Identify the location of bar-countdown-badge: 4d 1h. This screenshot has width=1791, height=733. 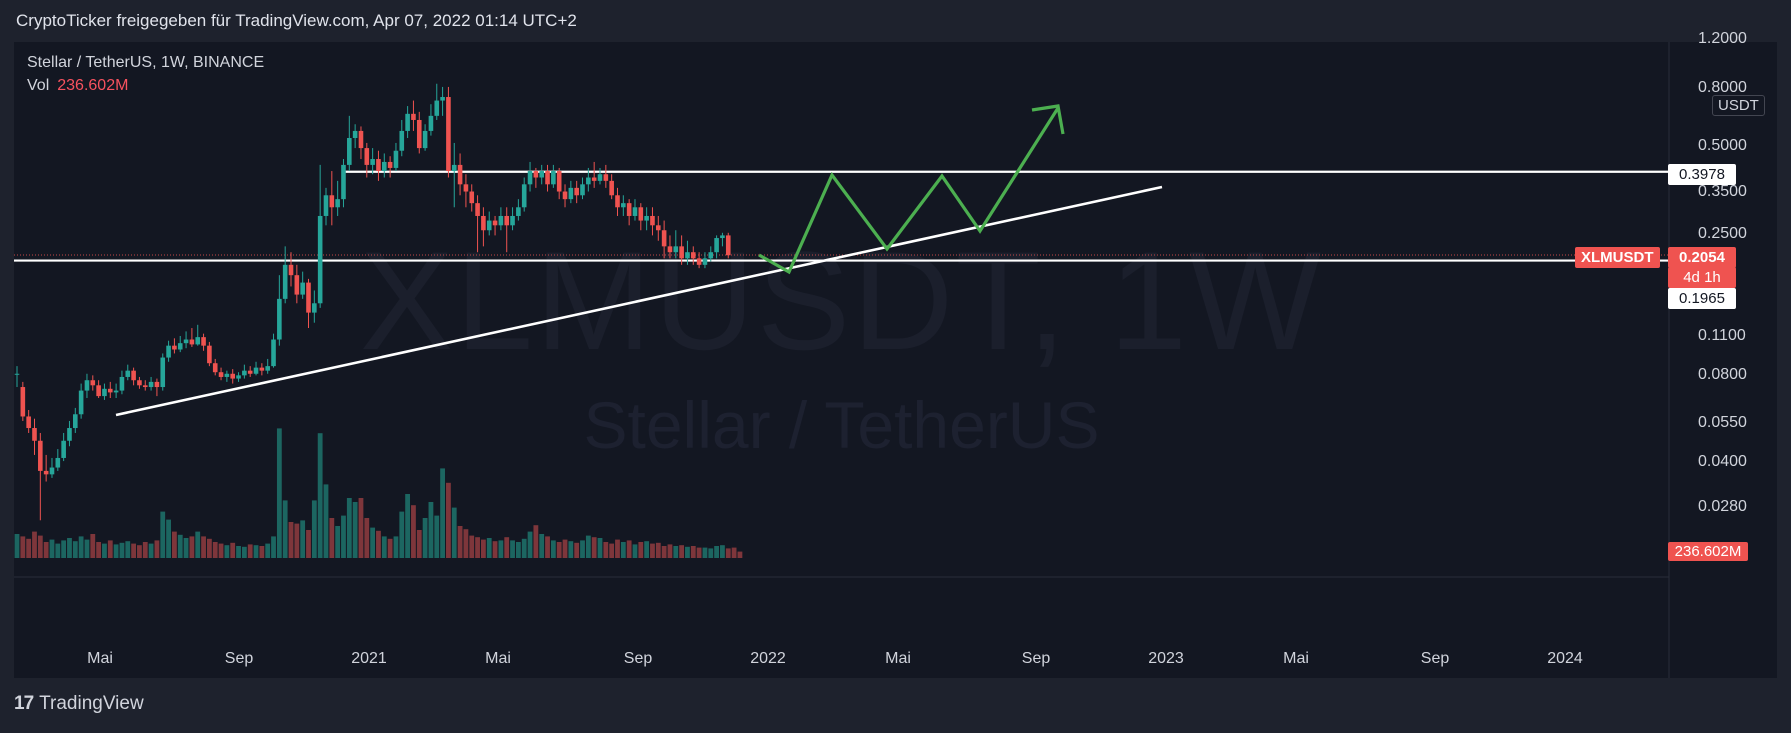
(1702, 277).